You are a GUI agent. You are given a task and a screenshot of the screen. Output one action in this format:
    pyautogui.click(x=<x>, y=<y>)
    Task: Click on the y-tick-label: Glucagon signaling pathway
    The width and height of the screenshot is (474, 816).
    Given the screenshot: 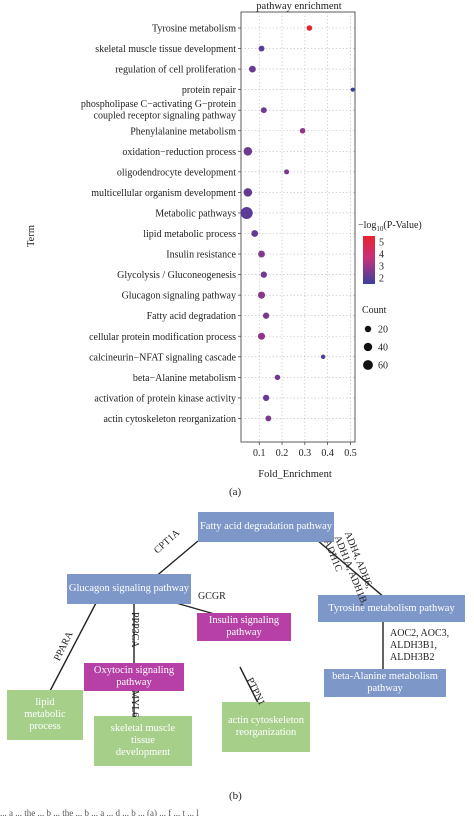 What is the action you would take?
    pyautogui.click(x=179, y=296)
    